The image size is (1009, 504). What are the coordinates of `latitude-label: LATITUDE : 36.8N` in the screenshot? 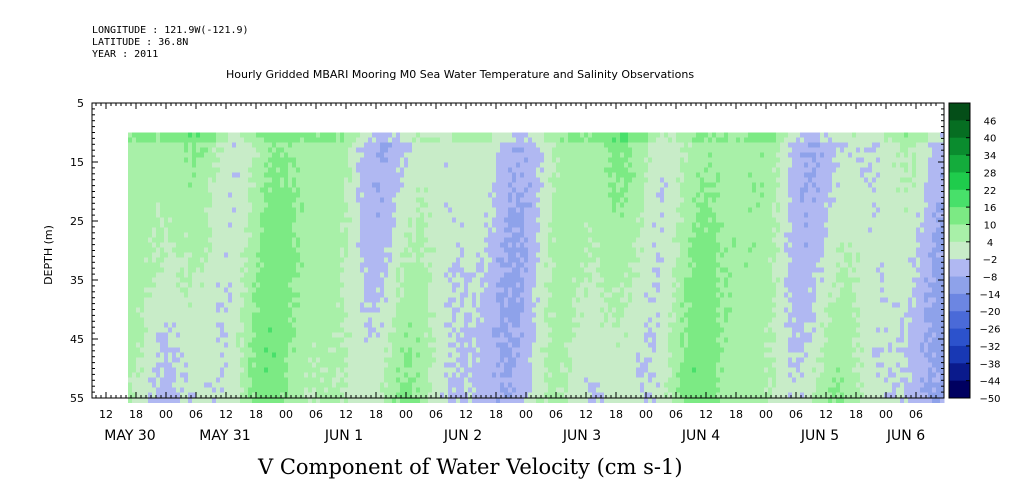 It's located at (140, 42).